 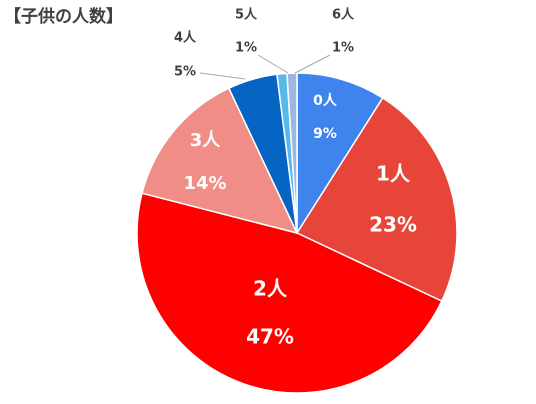 What do you see at coordinates (204, 183) in the screenshot?
I see `value-label: 14%` at bounding box center [204, 183].